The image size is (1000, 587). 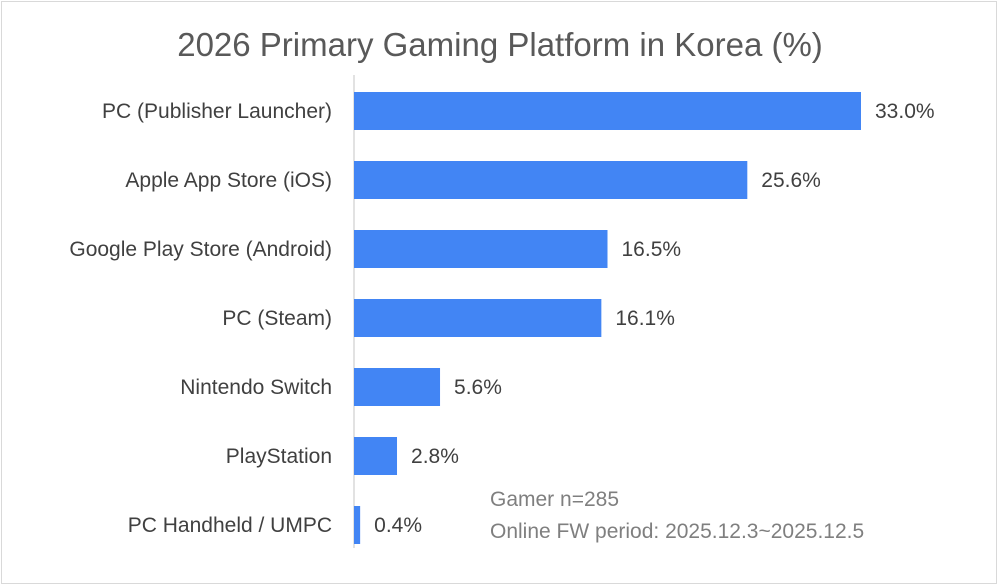 I want to click on value-label: 16.1%, so click(x=645, y=318).